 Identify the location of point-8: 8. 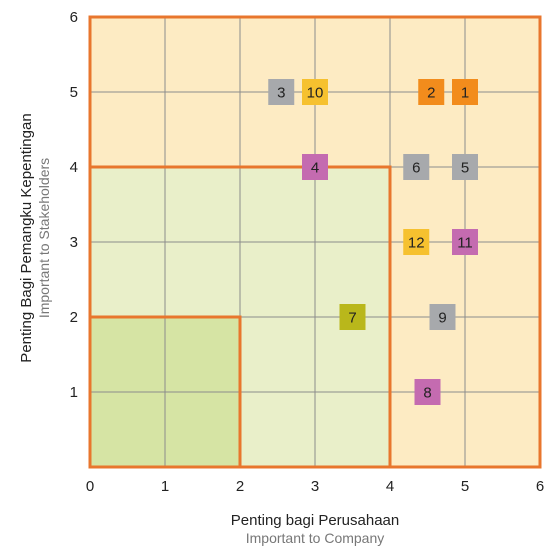
(427, 392).